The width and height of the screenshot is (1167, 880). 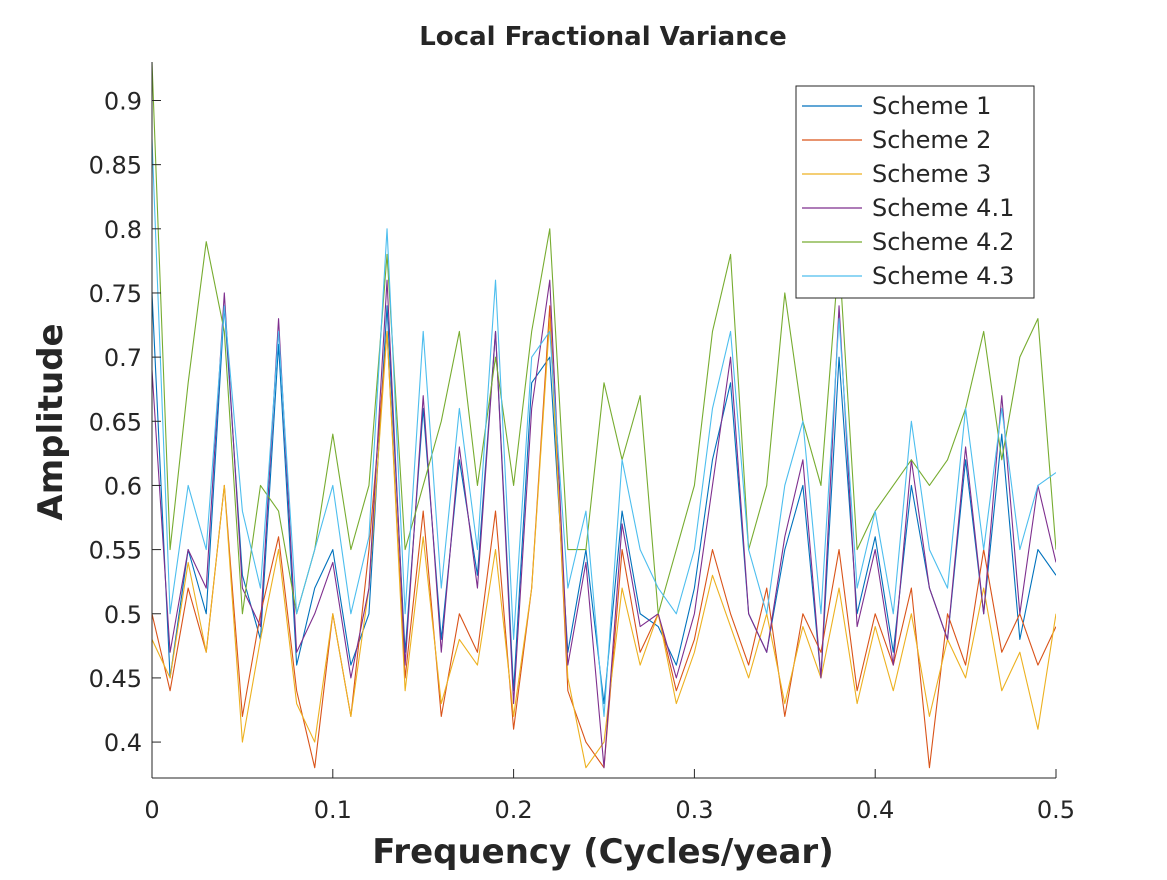 I want to click on x-tick-label: 0.3, so click(x=694, y=810).